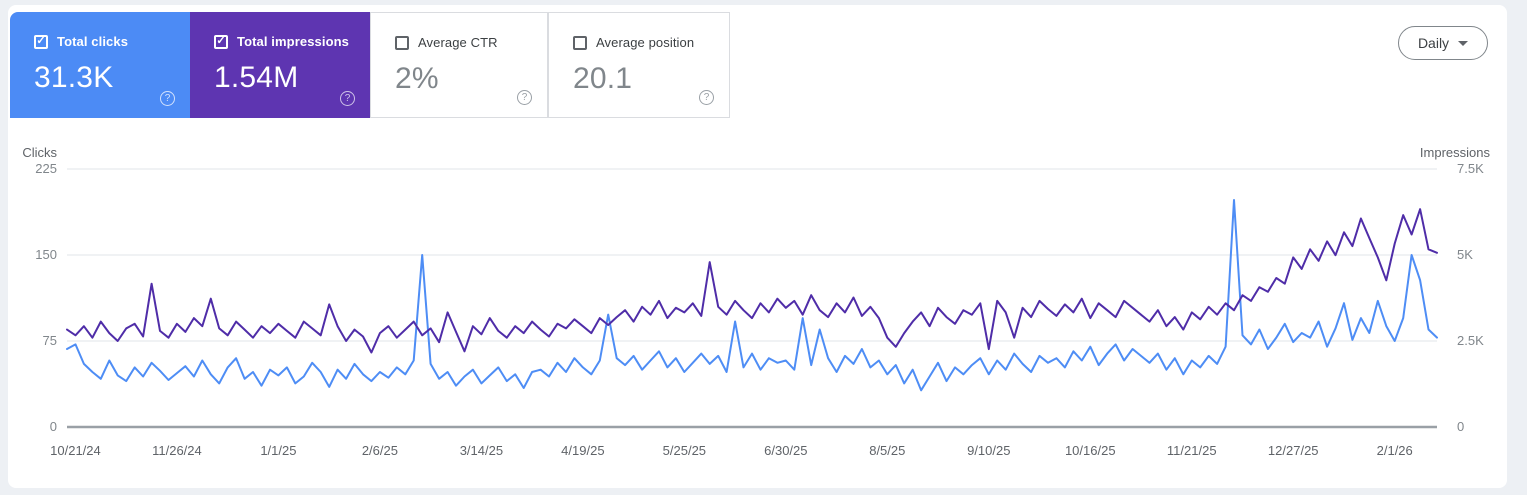 Image resolution: width=1527 pixels, height=495 pixels. I want to click on card-value: 1.54M, so click(256, 77).